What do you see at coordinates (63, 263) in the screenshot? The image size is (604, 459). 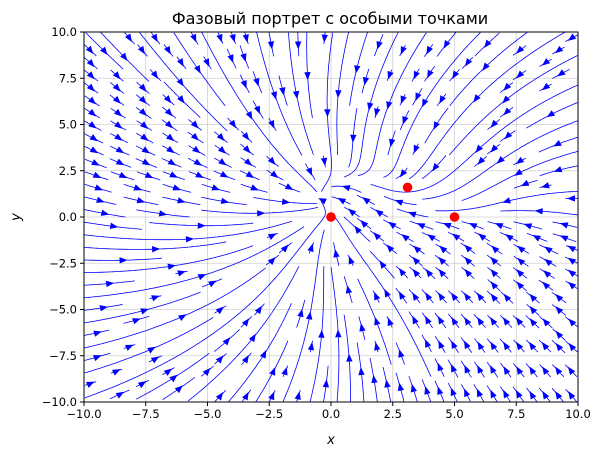 I see `y-tick-label: −2.5` at bounding box center [63, 263].